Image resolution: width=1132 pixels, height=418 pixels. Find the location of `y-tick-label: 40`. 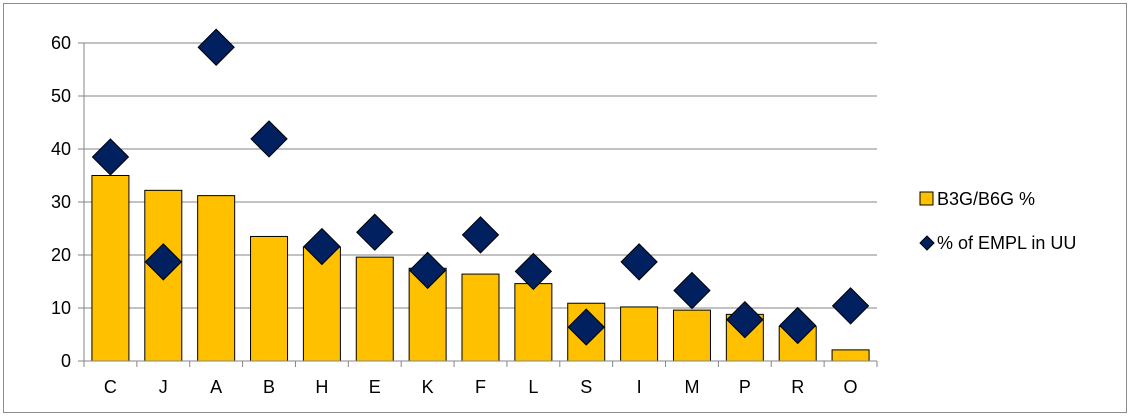

y-tick-label: 40 is located at coordinates (61, 149).